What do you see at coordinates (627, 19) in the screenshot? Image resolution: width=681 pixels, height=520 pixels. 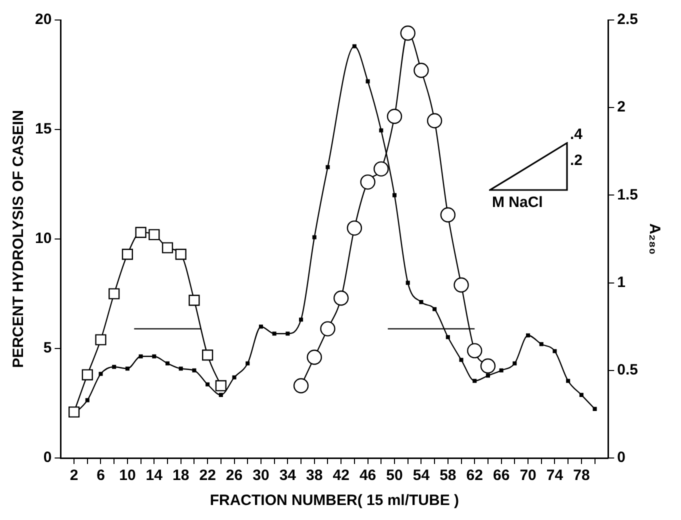 I see `y2-tick-label: 2.5` at bounding box center [627, 19].